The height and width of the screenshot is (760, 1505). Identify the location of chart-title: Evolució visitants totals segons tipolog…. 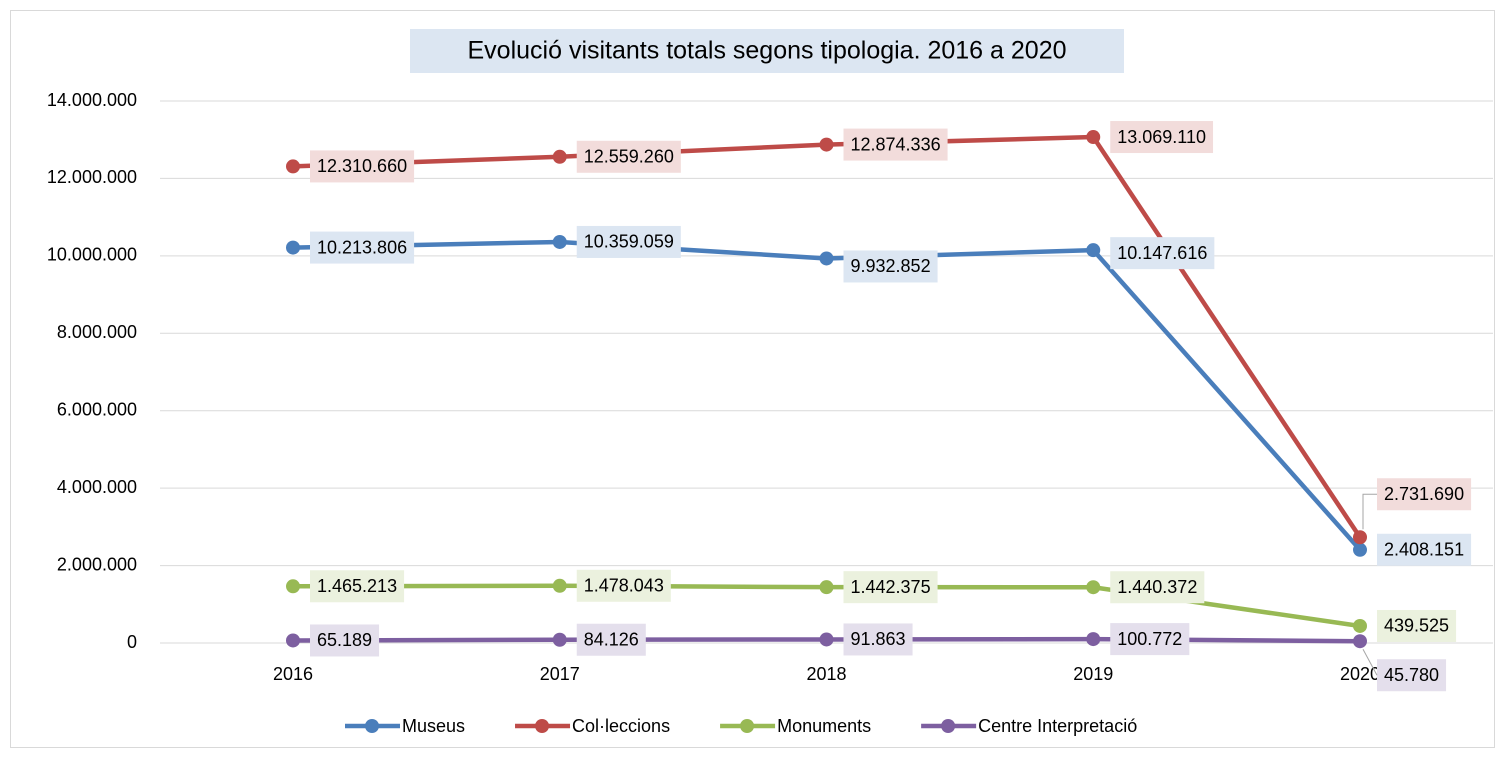
(767, 51).